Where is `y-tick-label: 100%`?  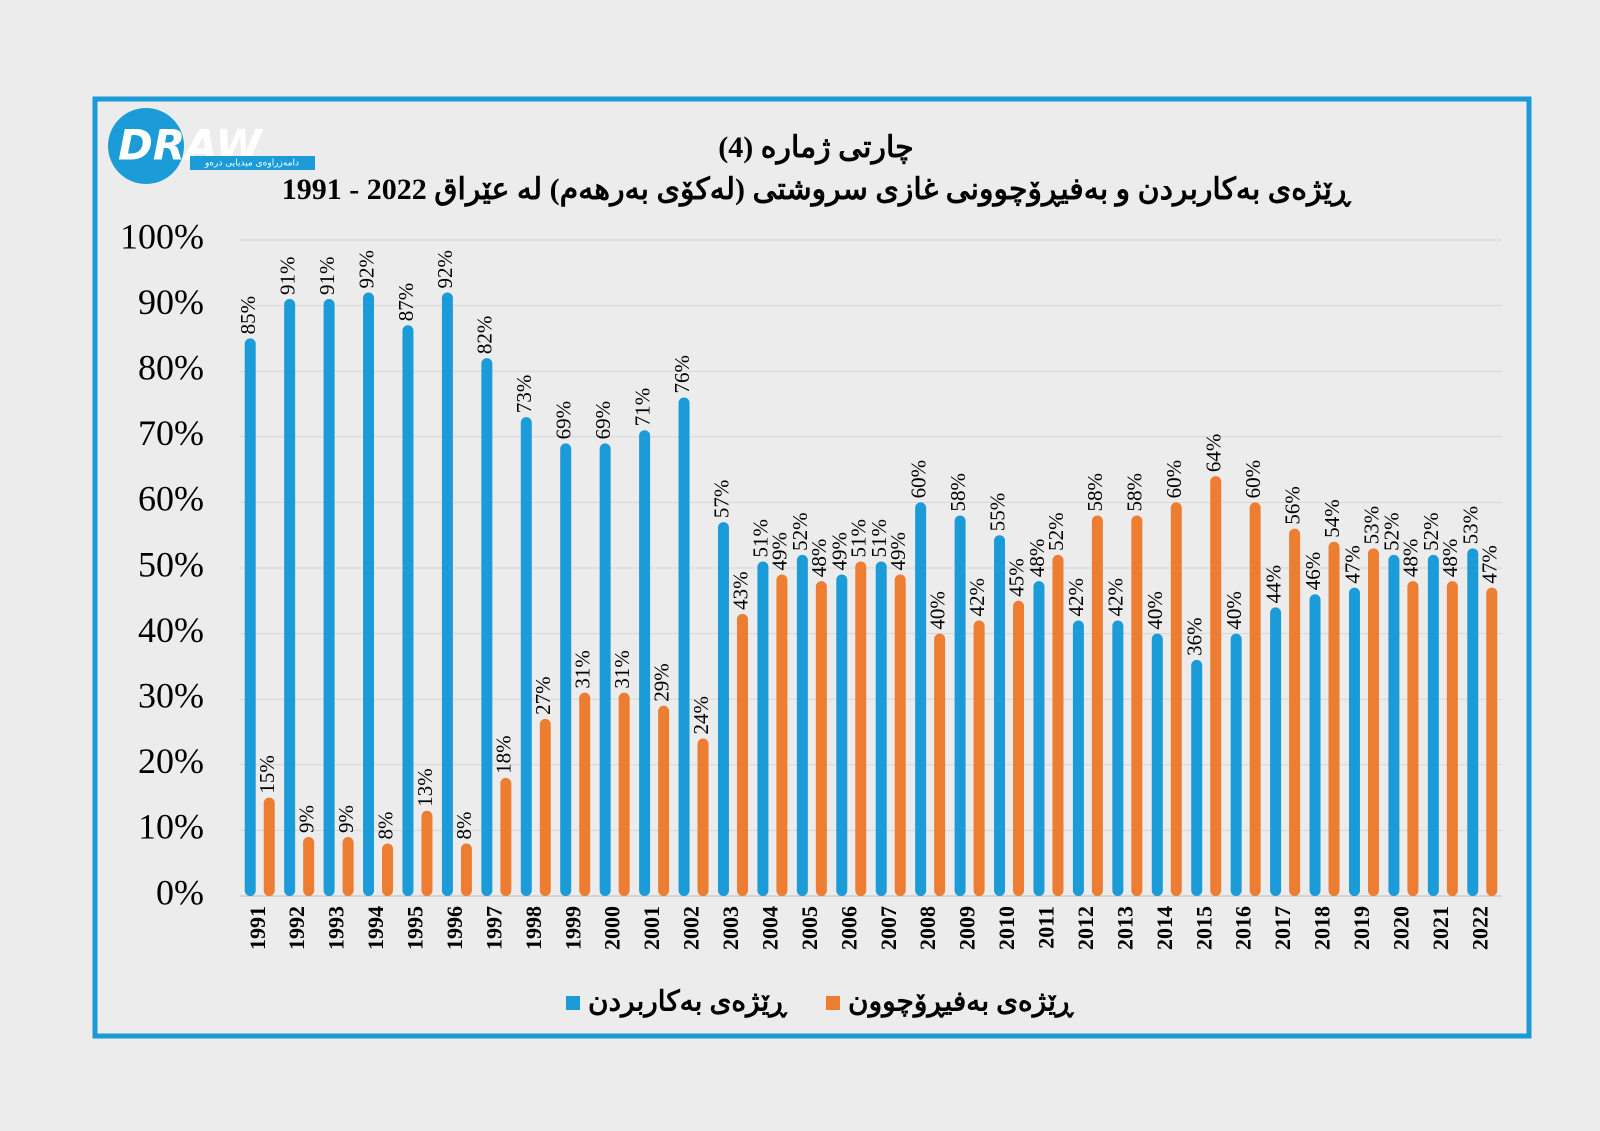
y-tick-label: 100% is located at coordinates (162, 236).